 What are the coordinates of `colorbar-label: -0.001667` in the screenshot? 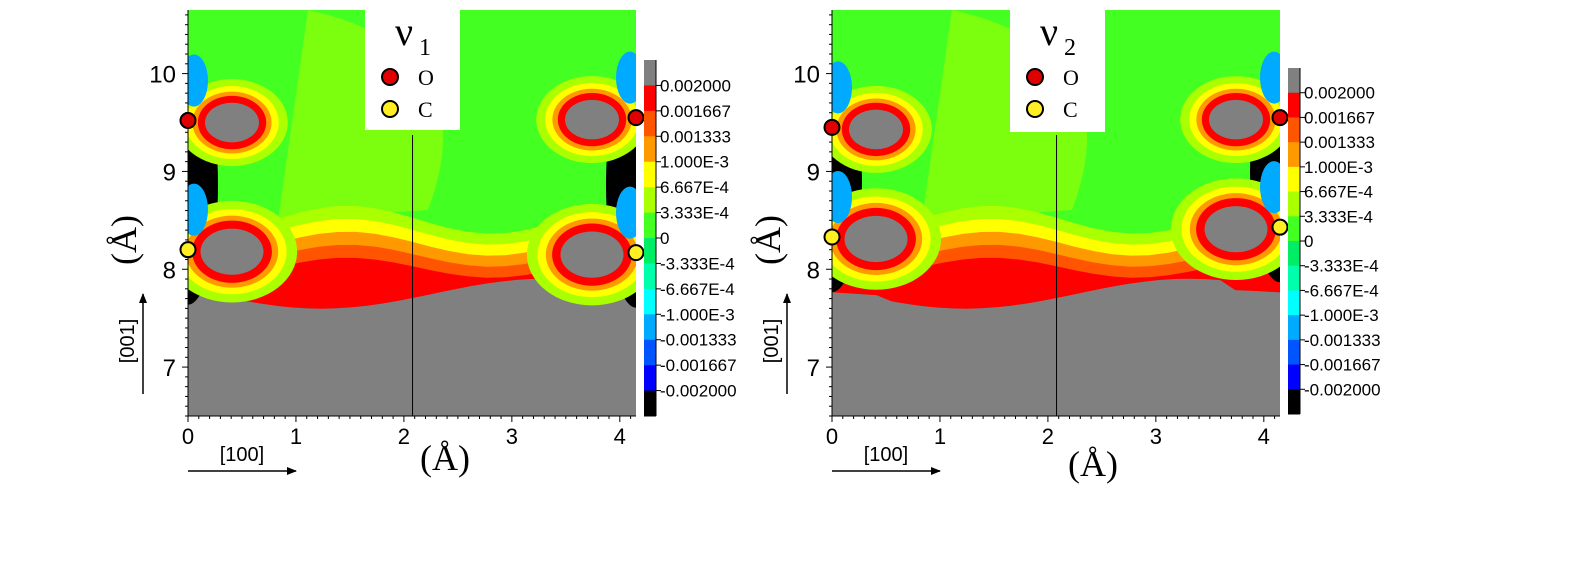 It's located at (698, 365).